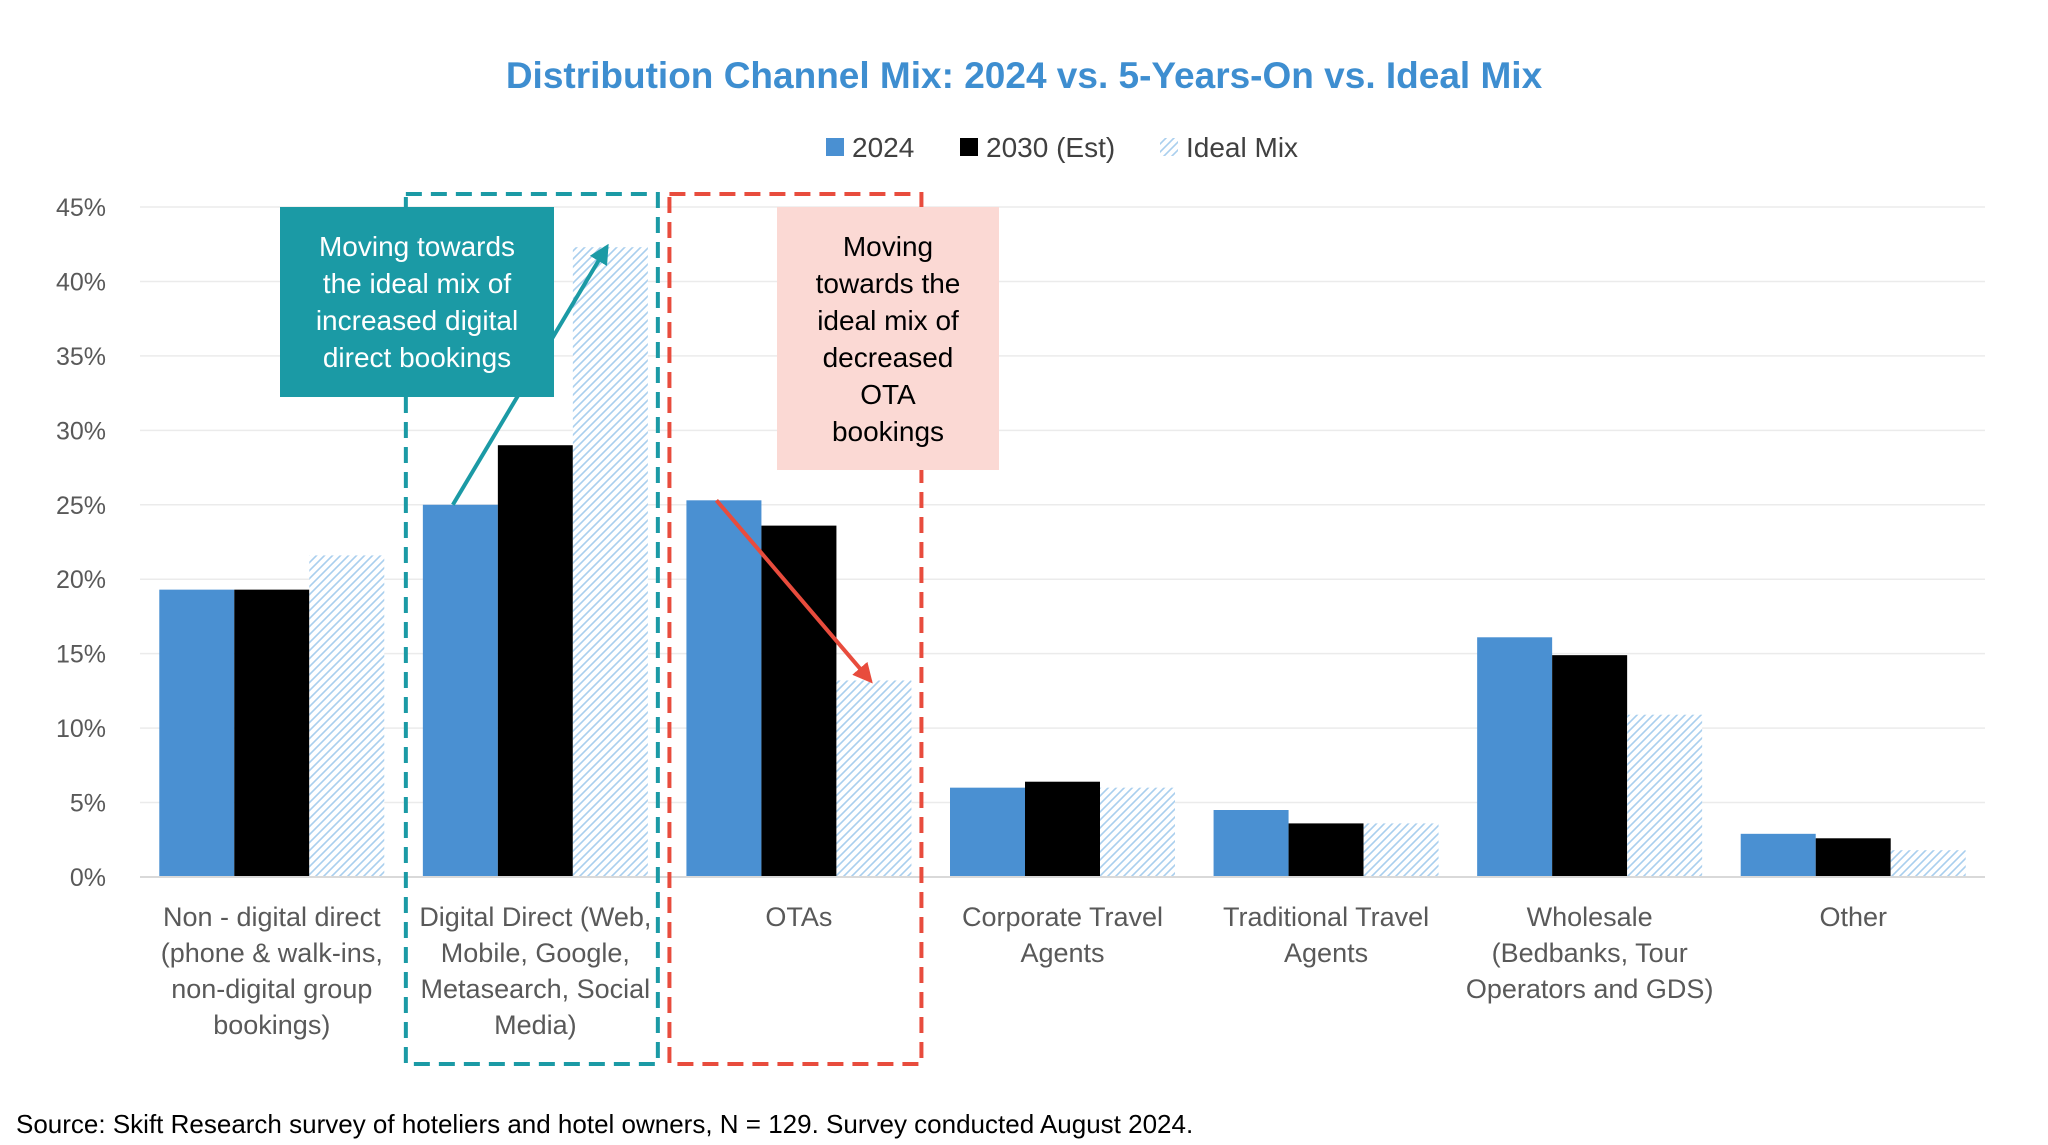 This screenshot has height=1145, width=2048. What do you see at coordinates (1590, 917) in the screenshot?
I see `category-label-line: Wholesale` at bounding box center [1590, 917].